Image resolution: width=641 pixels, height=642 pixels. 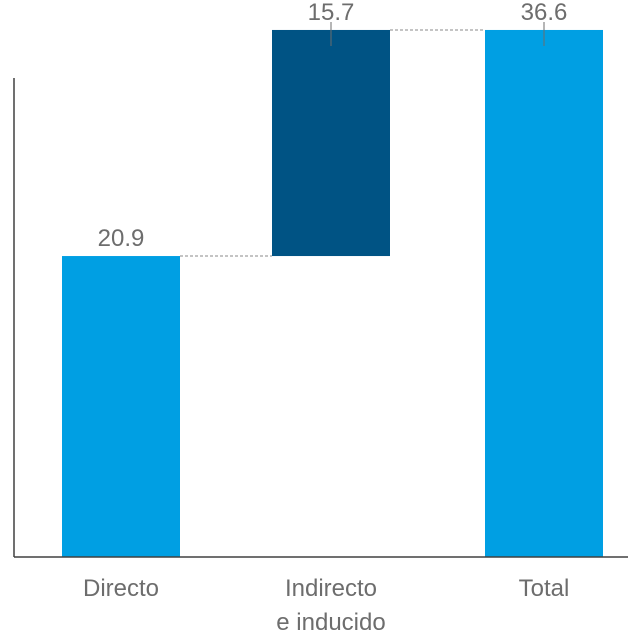 What do you see at coordinates (121, 238) in the screenshot?
I see `data-label-0: 20.9` at bounding box center [121, 238].